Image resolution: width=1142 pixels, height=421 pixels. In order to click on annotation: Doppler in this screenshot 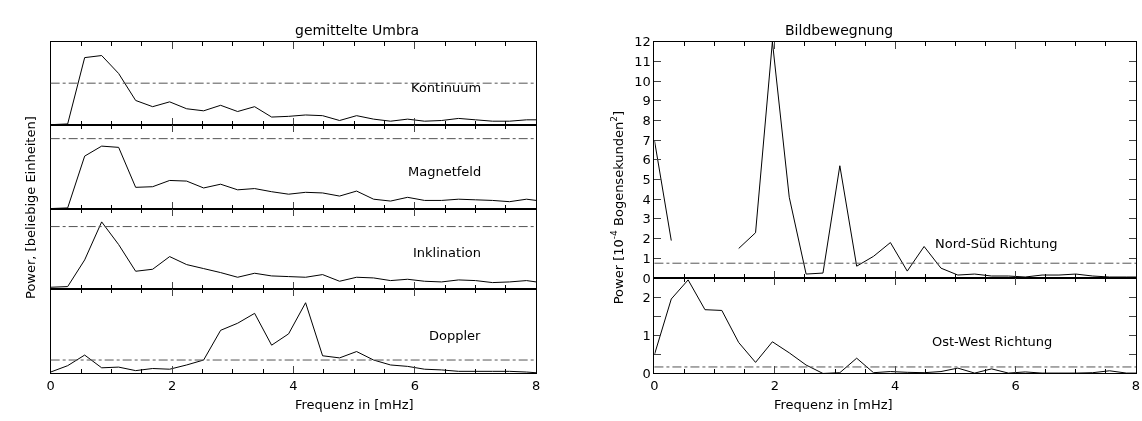, I will do `click(455, 335)`.